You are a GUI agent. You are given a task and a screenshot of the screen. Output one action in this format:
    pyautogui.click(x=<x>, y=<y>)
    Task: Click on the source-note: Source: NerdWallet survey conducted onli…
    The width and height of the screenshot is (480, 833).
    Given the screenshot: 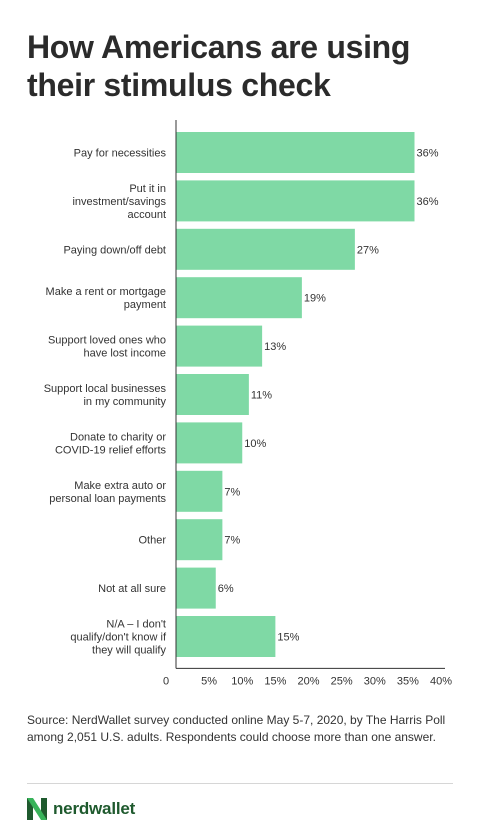 What is the action you would take?
    pyautogui.click(x=236, y=728)
    